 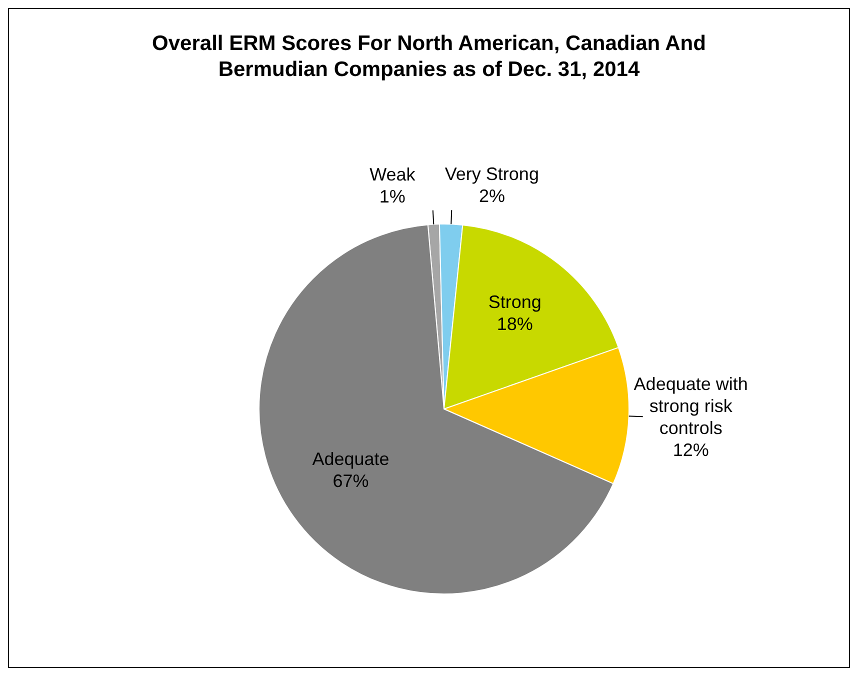 What do you see at coordinates (691, 406) in the screenshot?
I see `slice-label: Adequate with strong risk controls` at bounding box center [691, 406].